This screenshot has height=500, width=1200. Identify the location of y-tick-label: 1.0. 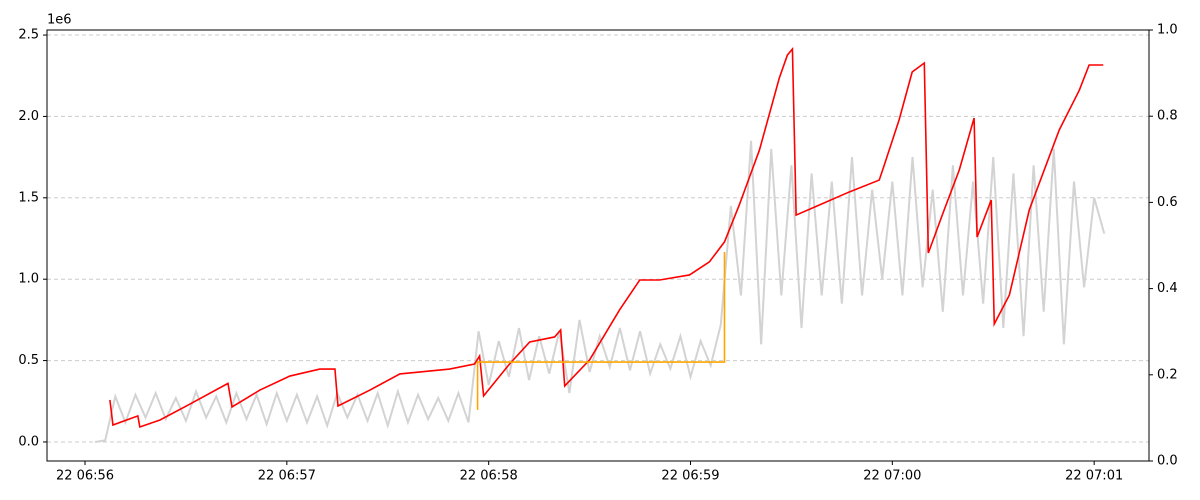
(28, 279).